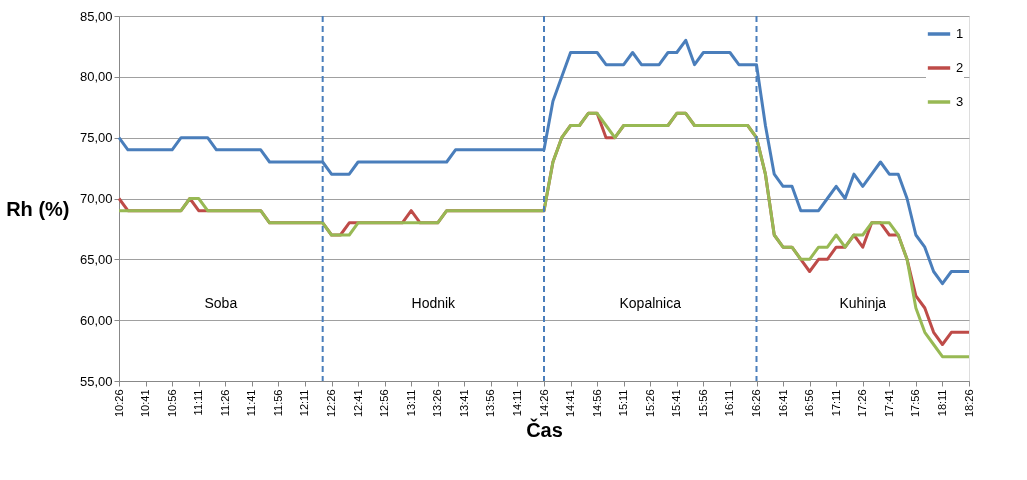 This screenshot has height=480, width=1027. What do you see at coordinates (96, 16) in the screenshot?
I see `y-tick-label: 85,00` at bounding box center [96, 16].